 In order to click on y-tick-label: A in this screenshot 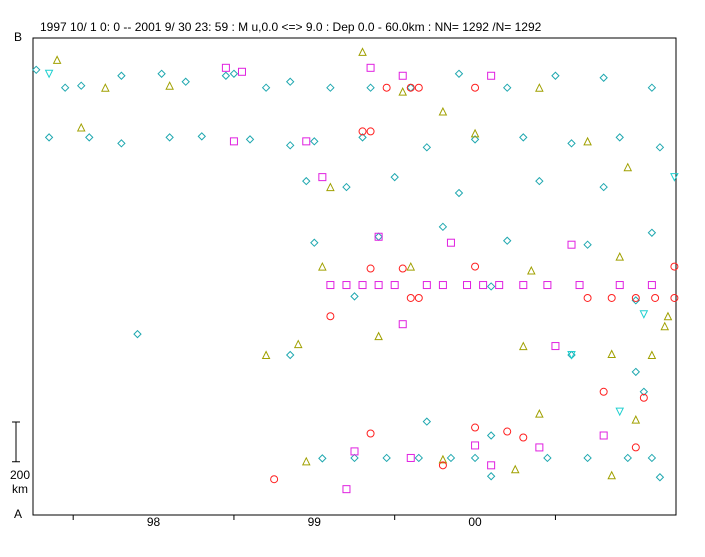, I will do `click(18, 514)`.